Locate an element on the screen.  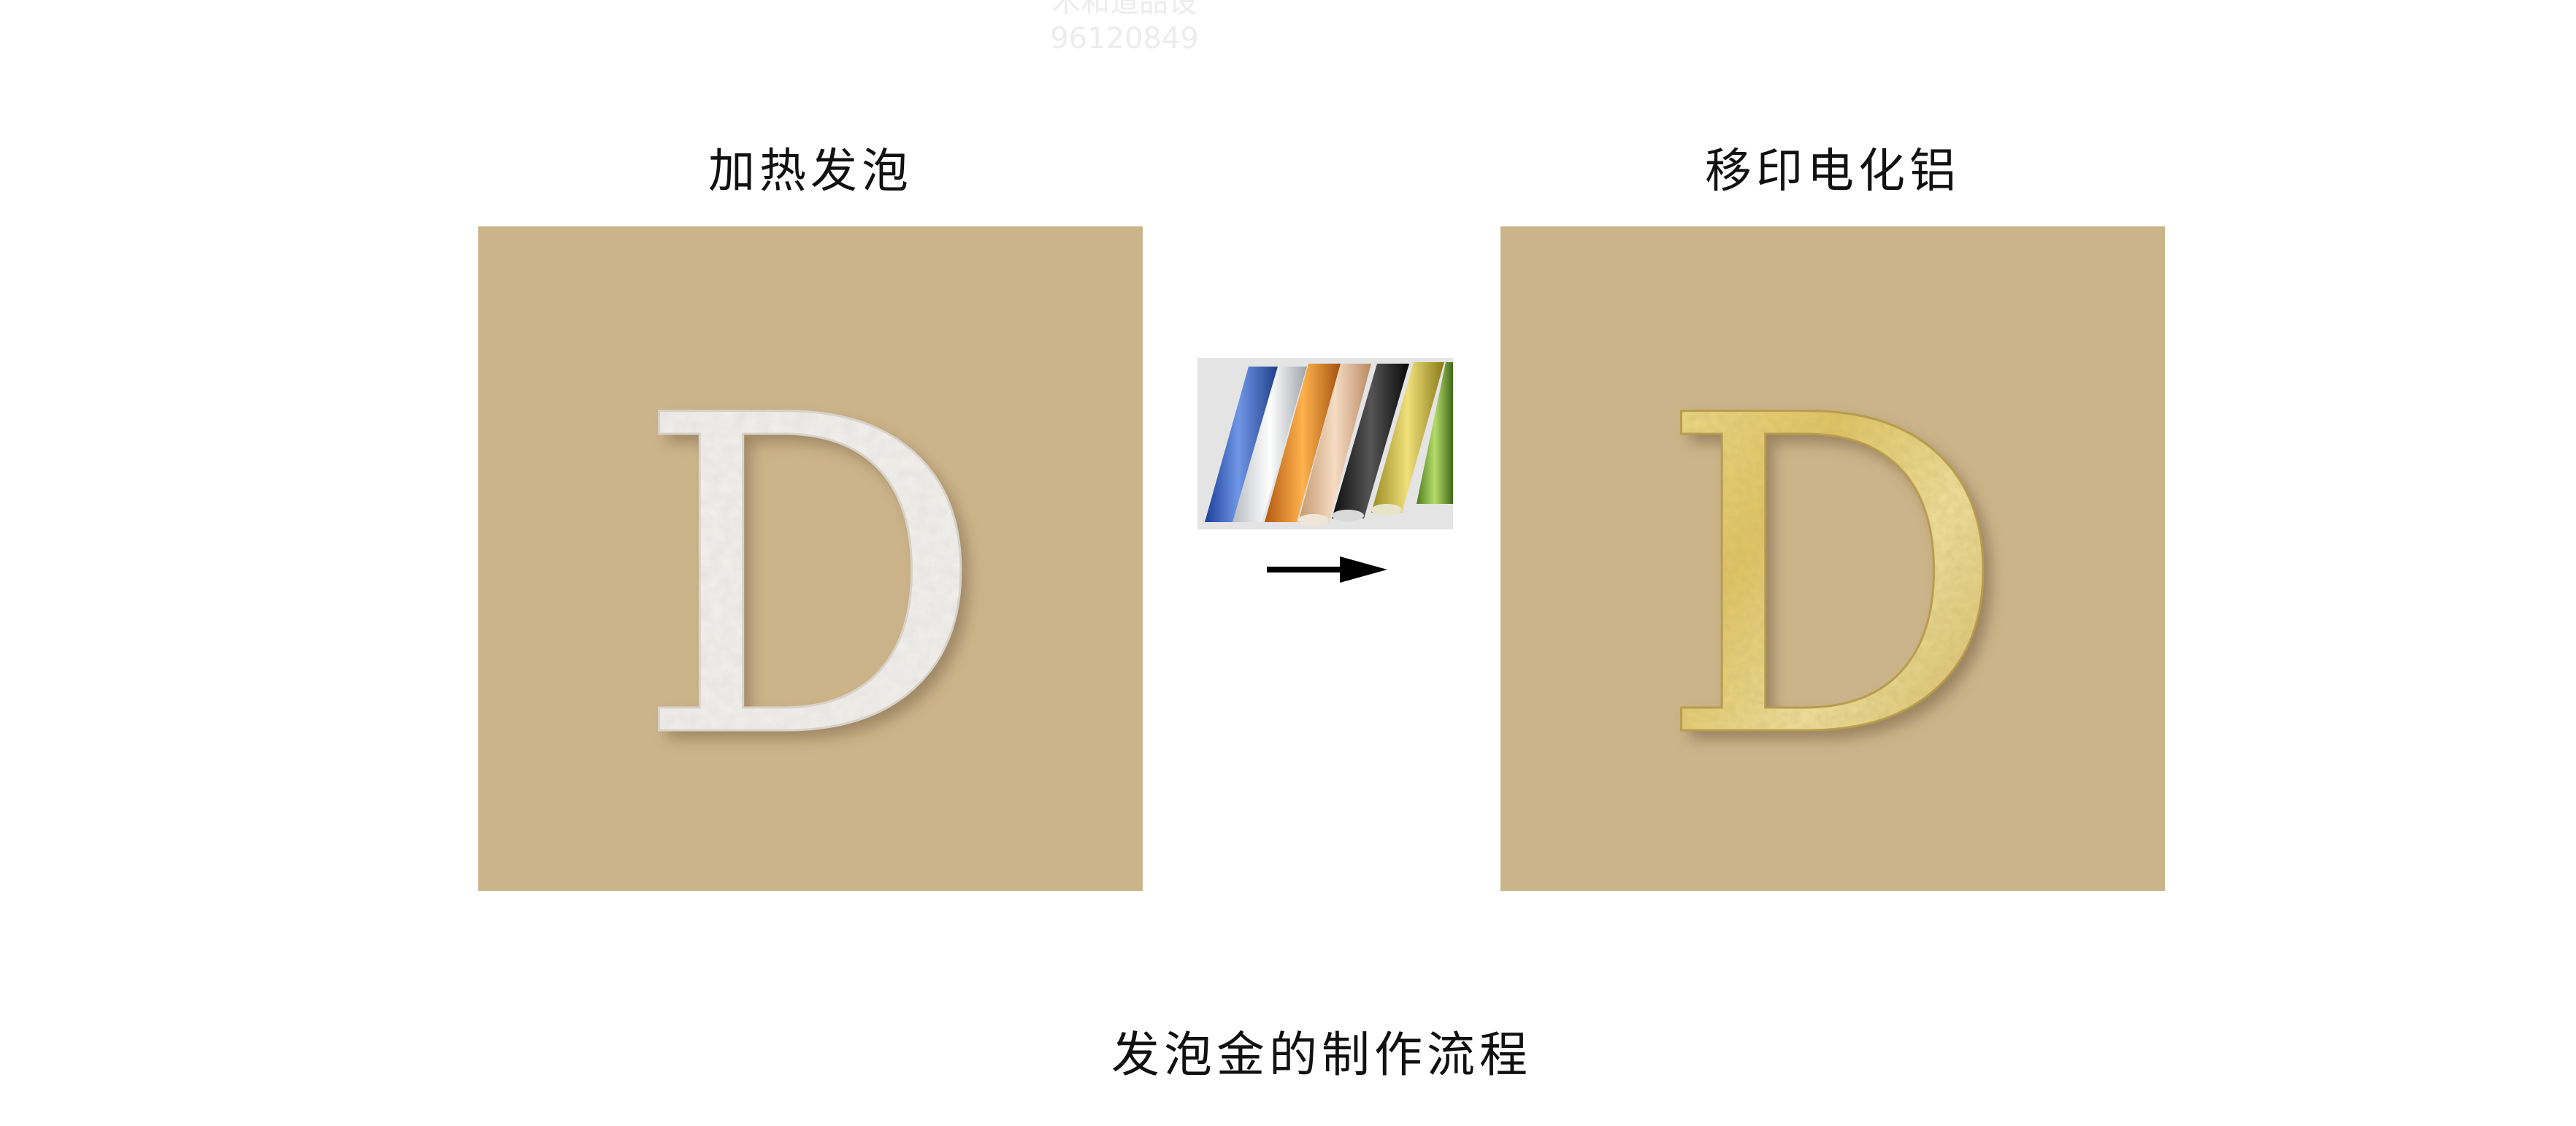
foil-roll-black is located at coordinates (1370, 442).